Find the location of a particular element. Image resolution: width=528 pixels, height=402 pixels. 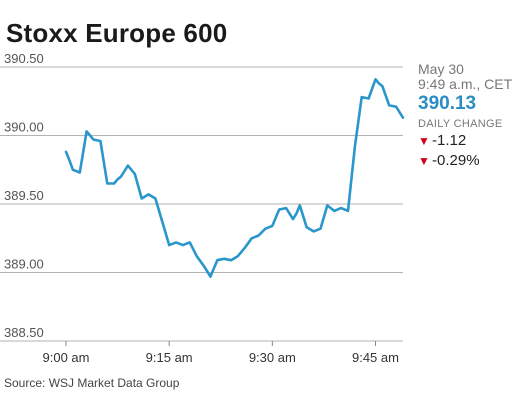

x-tick-label: 9:00 am is located at coordinates (66, 357).